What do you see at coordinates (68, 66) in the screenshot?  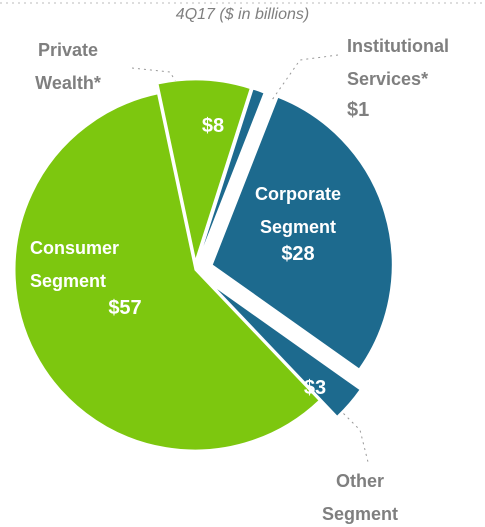 I see `slice-label: Private Wealth*` at bounding box center [68, 66].